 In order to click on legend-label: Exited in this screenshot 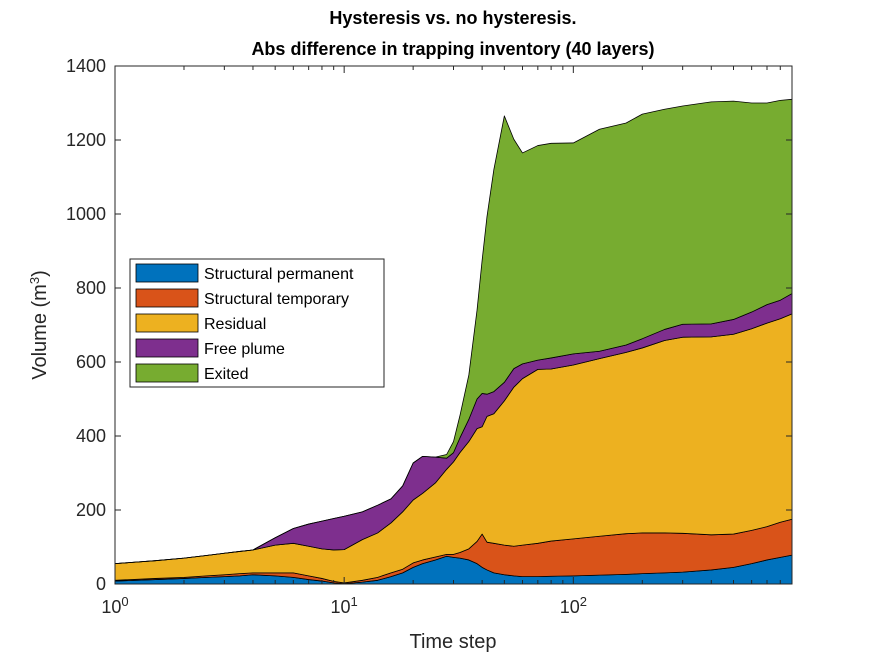, I will do `click(226, 374)`.